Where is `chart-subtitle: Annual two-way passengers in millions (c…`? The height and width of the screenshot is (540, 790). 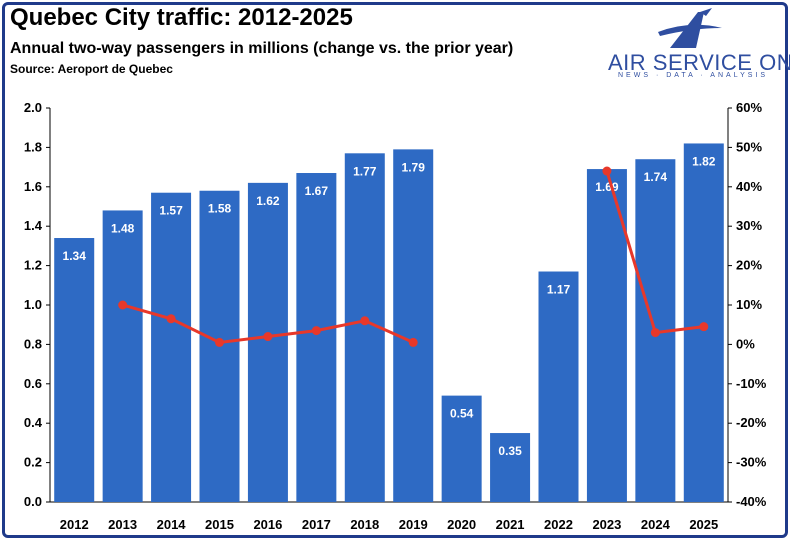 chart-subtitle: Annual two-way passengers in millions (c… is located at coordinates (262, 48).